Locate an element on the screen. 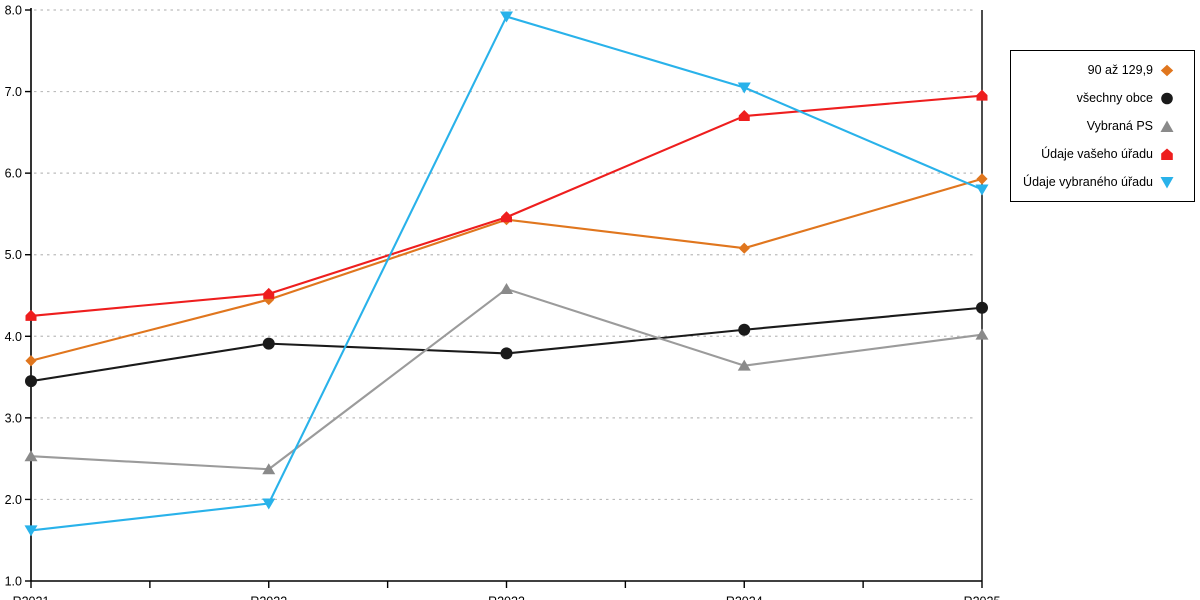 Image resolution: width=1200 pixels, height=600 pixels. y-tick-label: 8.0 is located at coordinates (13, 11).